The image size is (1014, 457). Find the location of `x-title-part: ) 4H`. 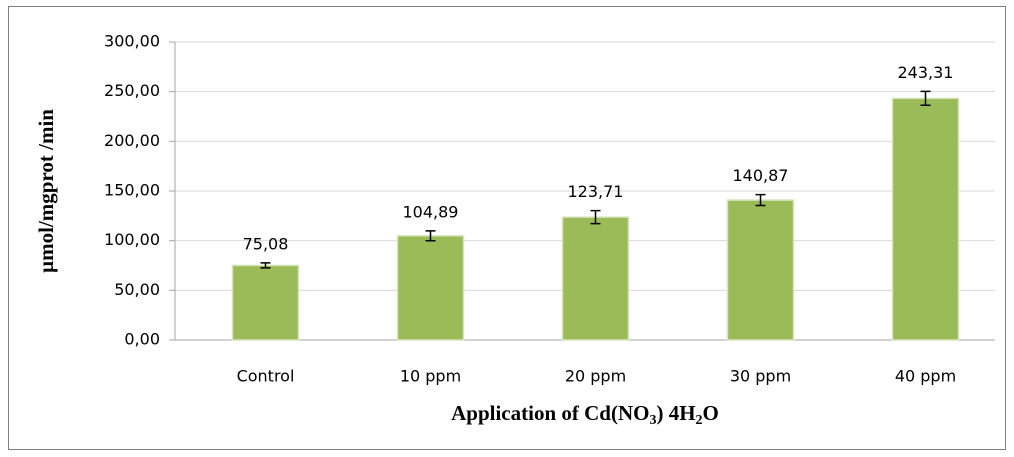

x-title-part: ) 4H is located at coordinates (675, 413).